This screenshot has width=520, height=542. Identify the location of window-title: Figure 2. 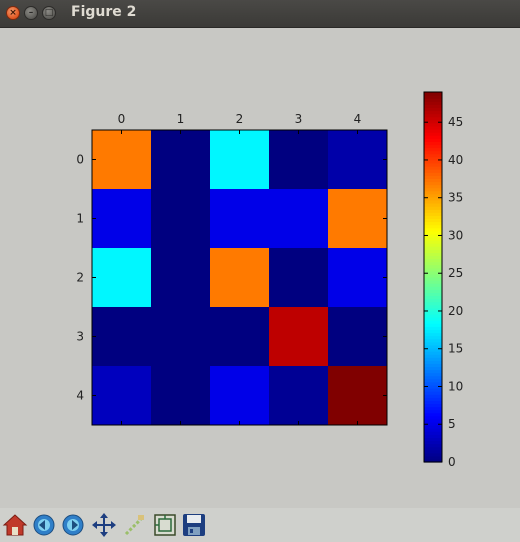
(104, 12).